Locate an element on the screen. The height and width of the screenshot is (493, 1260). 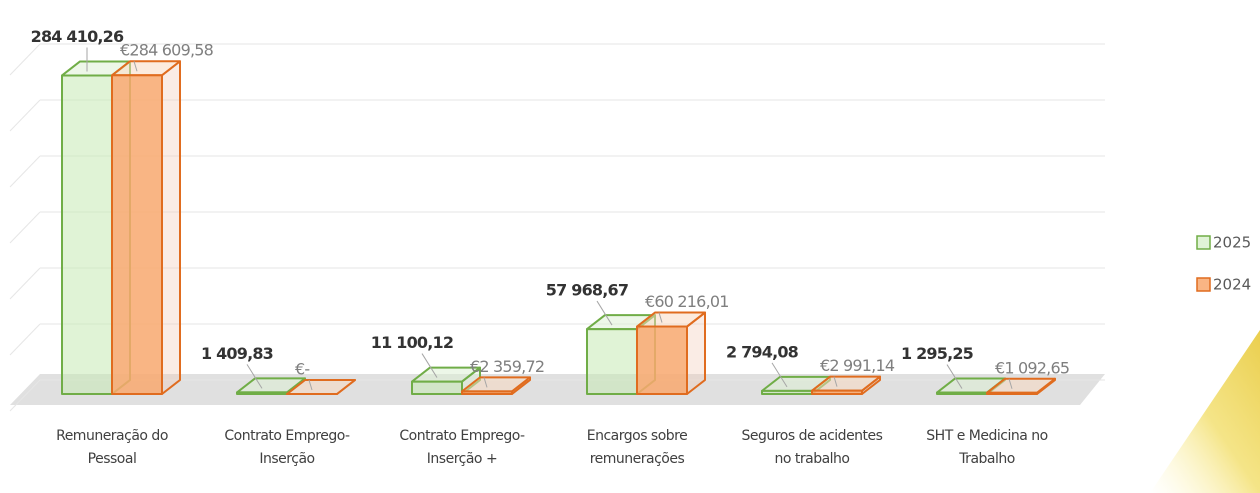
data-label: 2 794,08 is located at coordinates (762, 351).